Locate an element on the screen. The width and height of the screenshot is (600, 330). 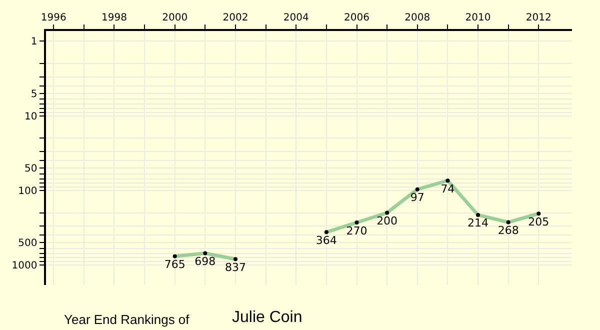
x-tick-label: 2012 is located at coordinates (539, 18).